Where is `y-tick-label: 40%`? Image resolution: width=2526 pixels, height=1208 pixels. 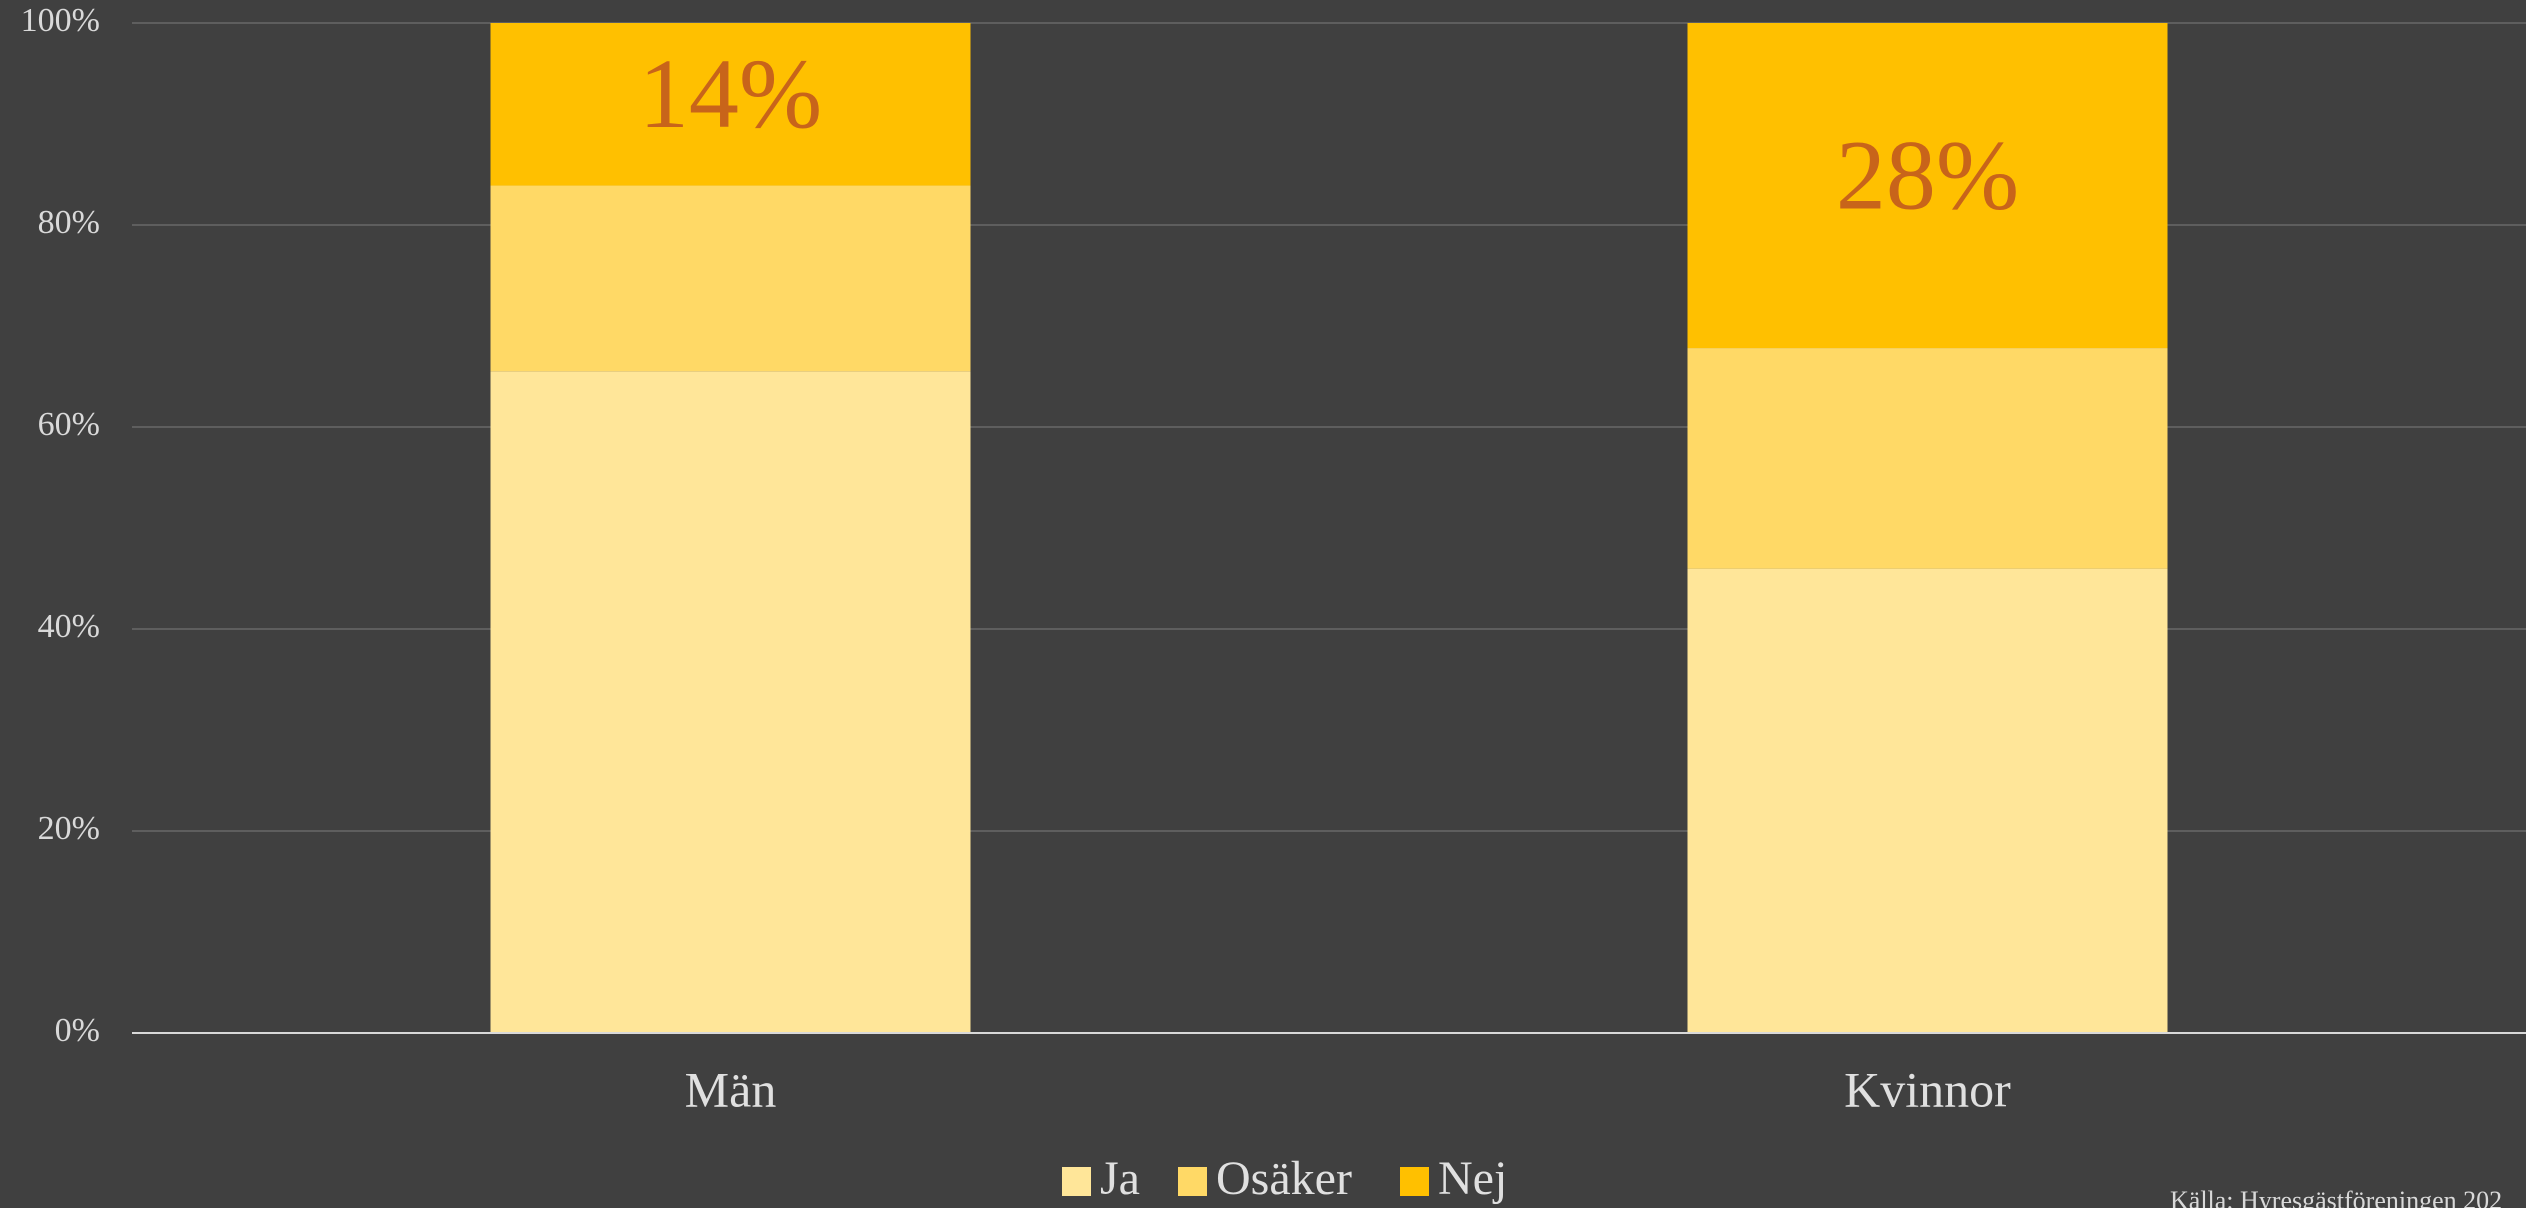
y-tick-label: 40% is located at coordinates (69, 626).